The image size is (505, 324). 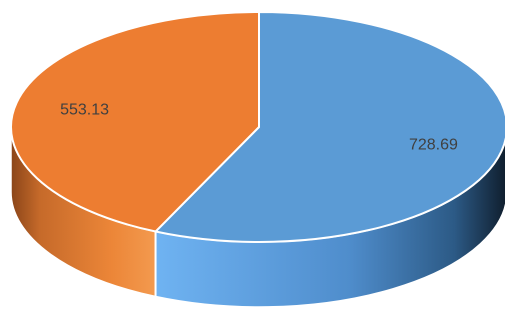 What do you see at coordinates (84, 109) in the screenshot?
I see `data-label-2: 553.13` at bounding box center [84, 109].